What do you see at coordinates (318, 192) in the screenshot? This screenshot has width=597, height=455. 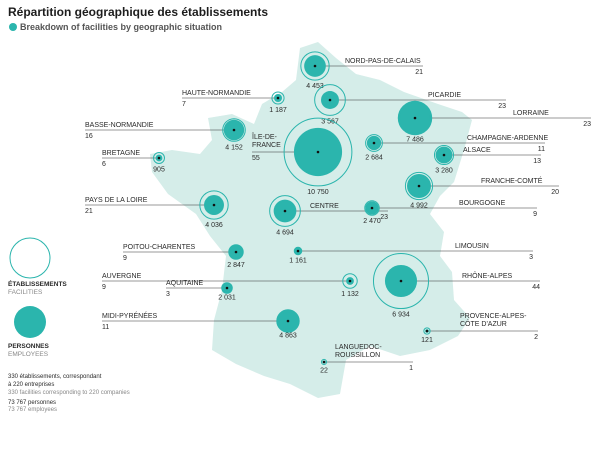 I see `employees-count: 10 750` at bounding box center [318, 192].